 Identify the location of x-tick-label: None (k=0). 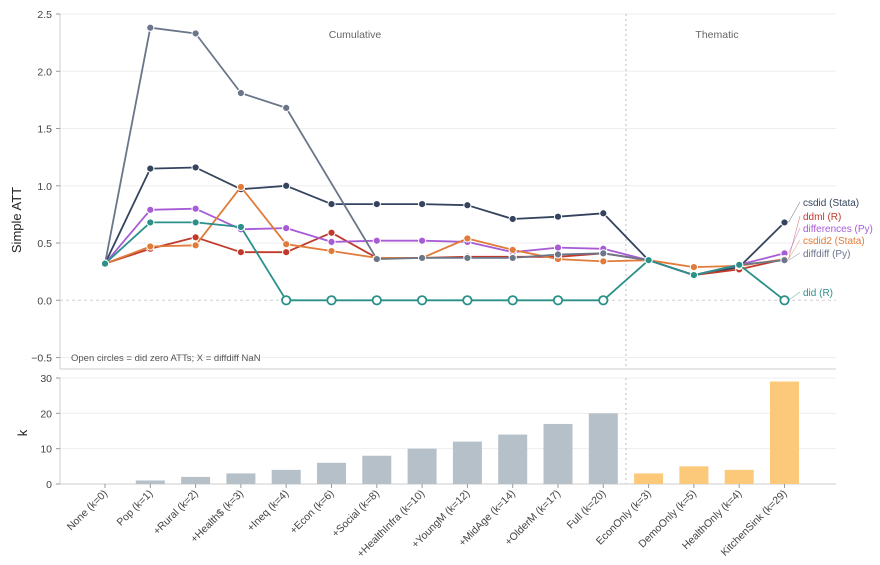
(87, 510).